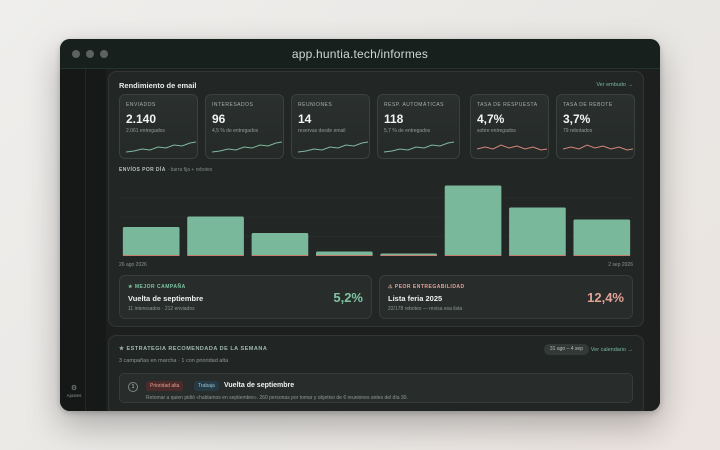  What do you see at coordinates (235, 131) in the screenshot?
I see `kpi-subtext: 4,5 % de entregados` at bounding box center [235, 131].